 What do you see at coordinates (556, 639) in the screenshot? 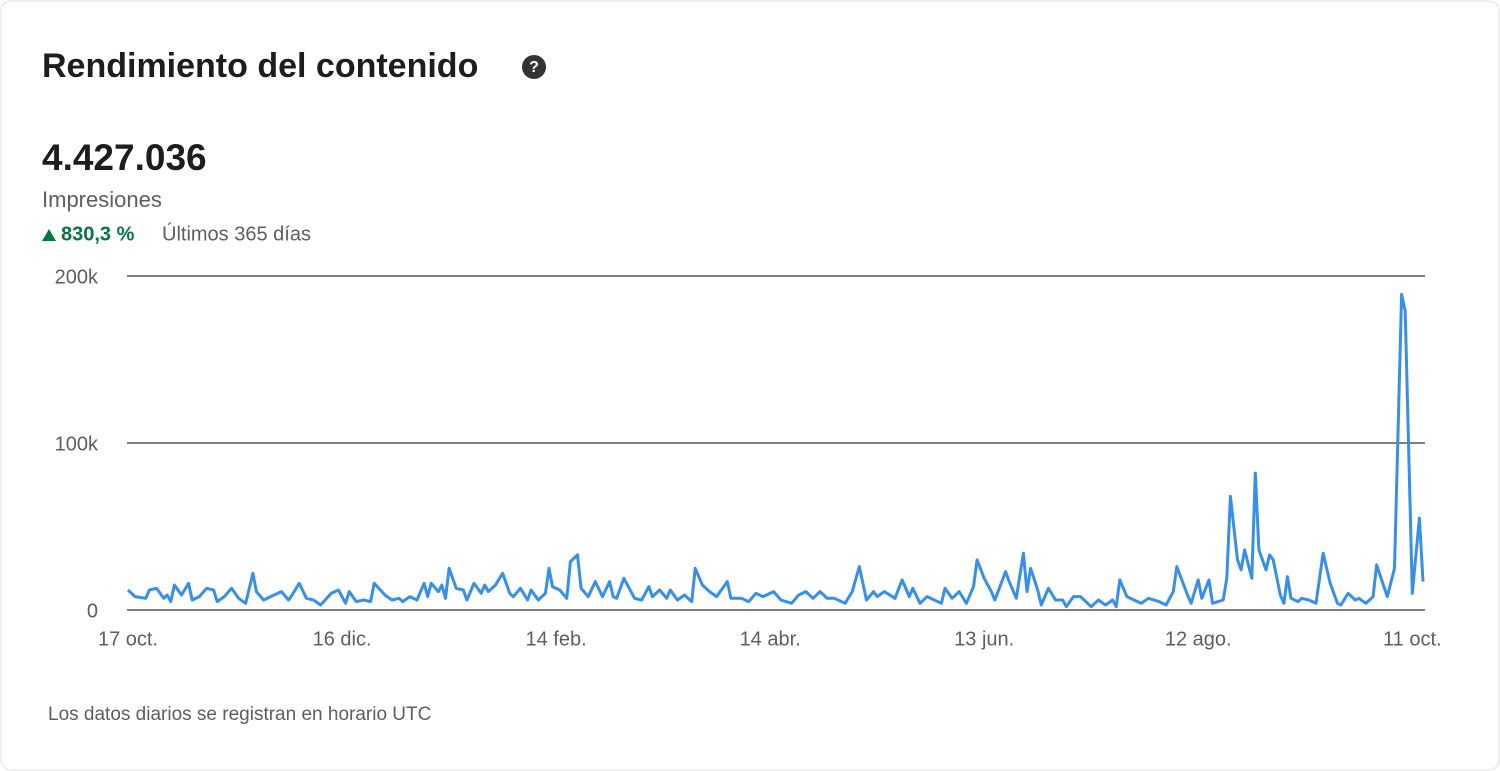
I see `x-tick-label: 14 feb.` at bounding box center [556, 639].